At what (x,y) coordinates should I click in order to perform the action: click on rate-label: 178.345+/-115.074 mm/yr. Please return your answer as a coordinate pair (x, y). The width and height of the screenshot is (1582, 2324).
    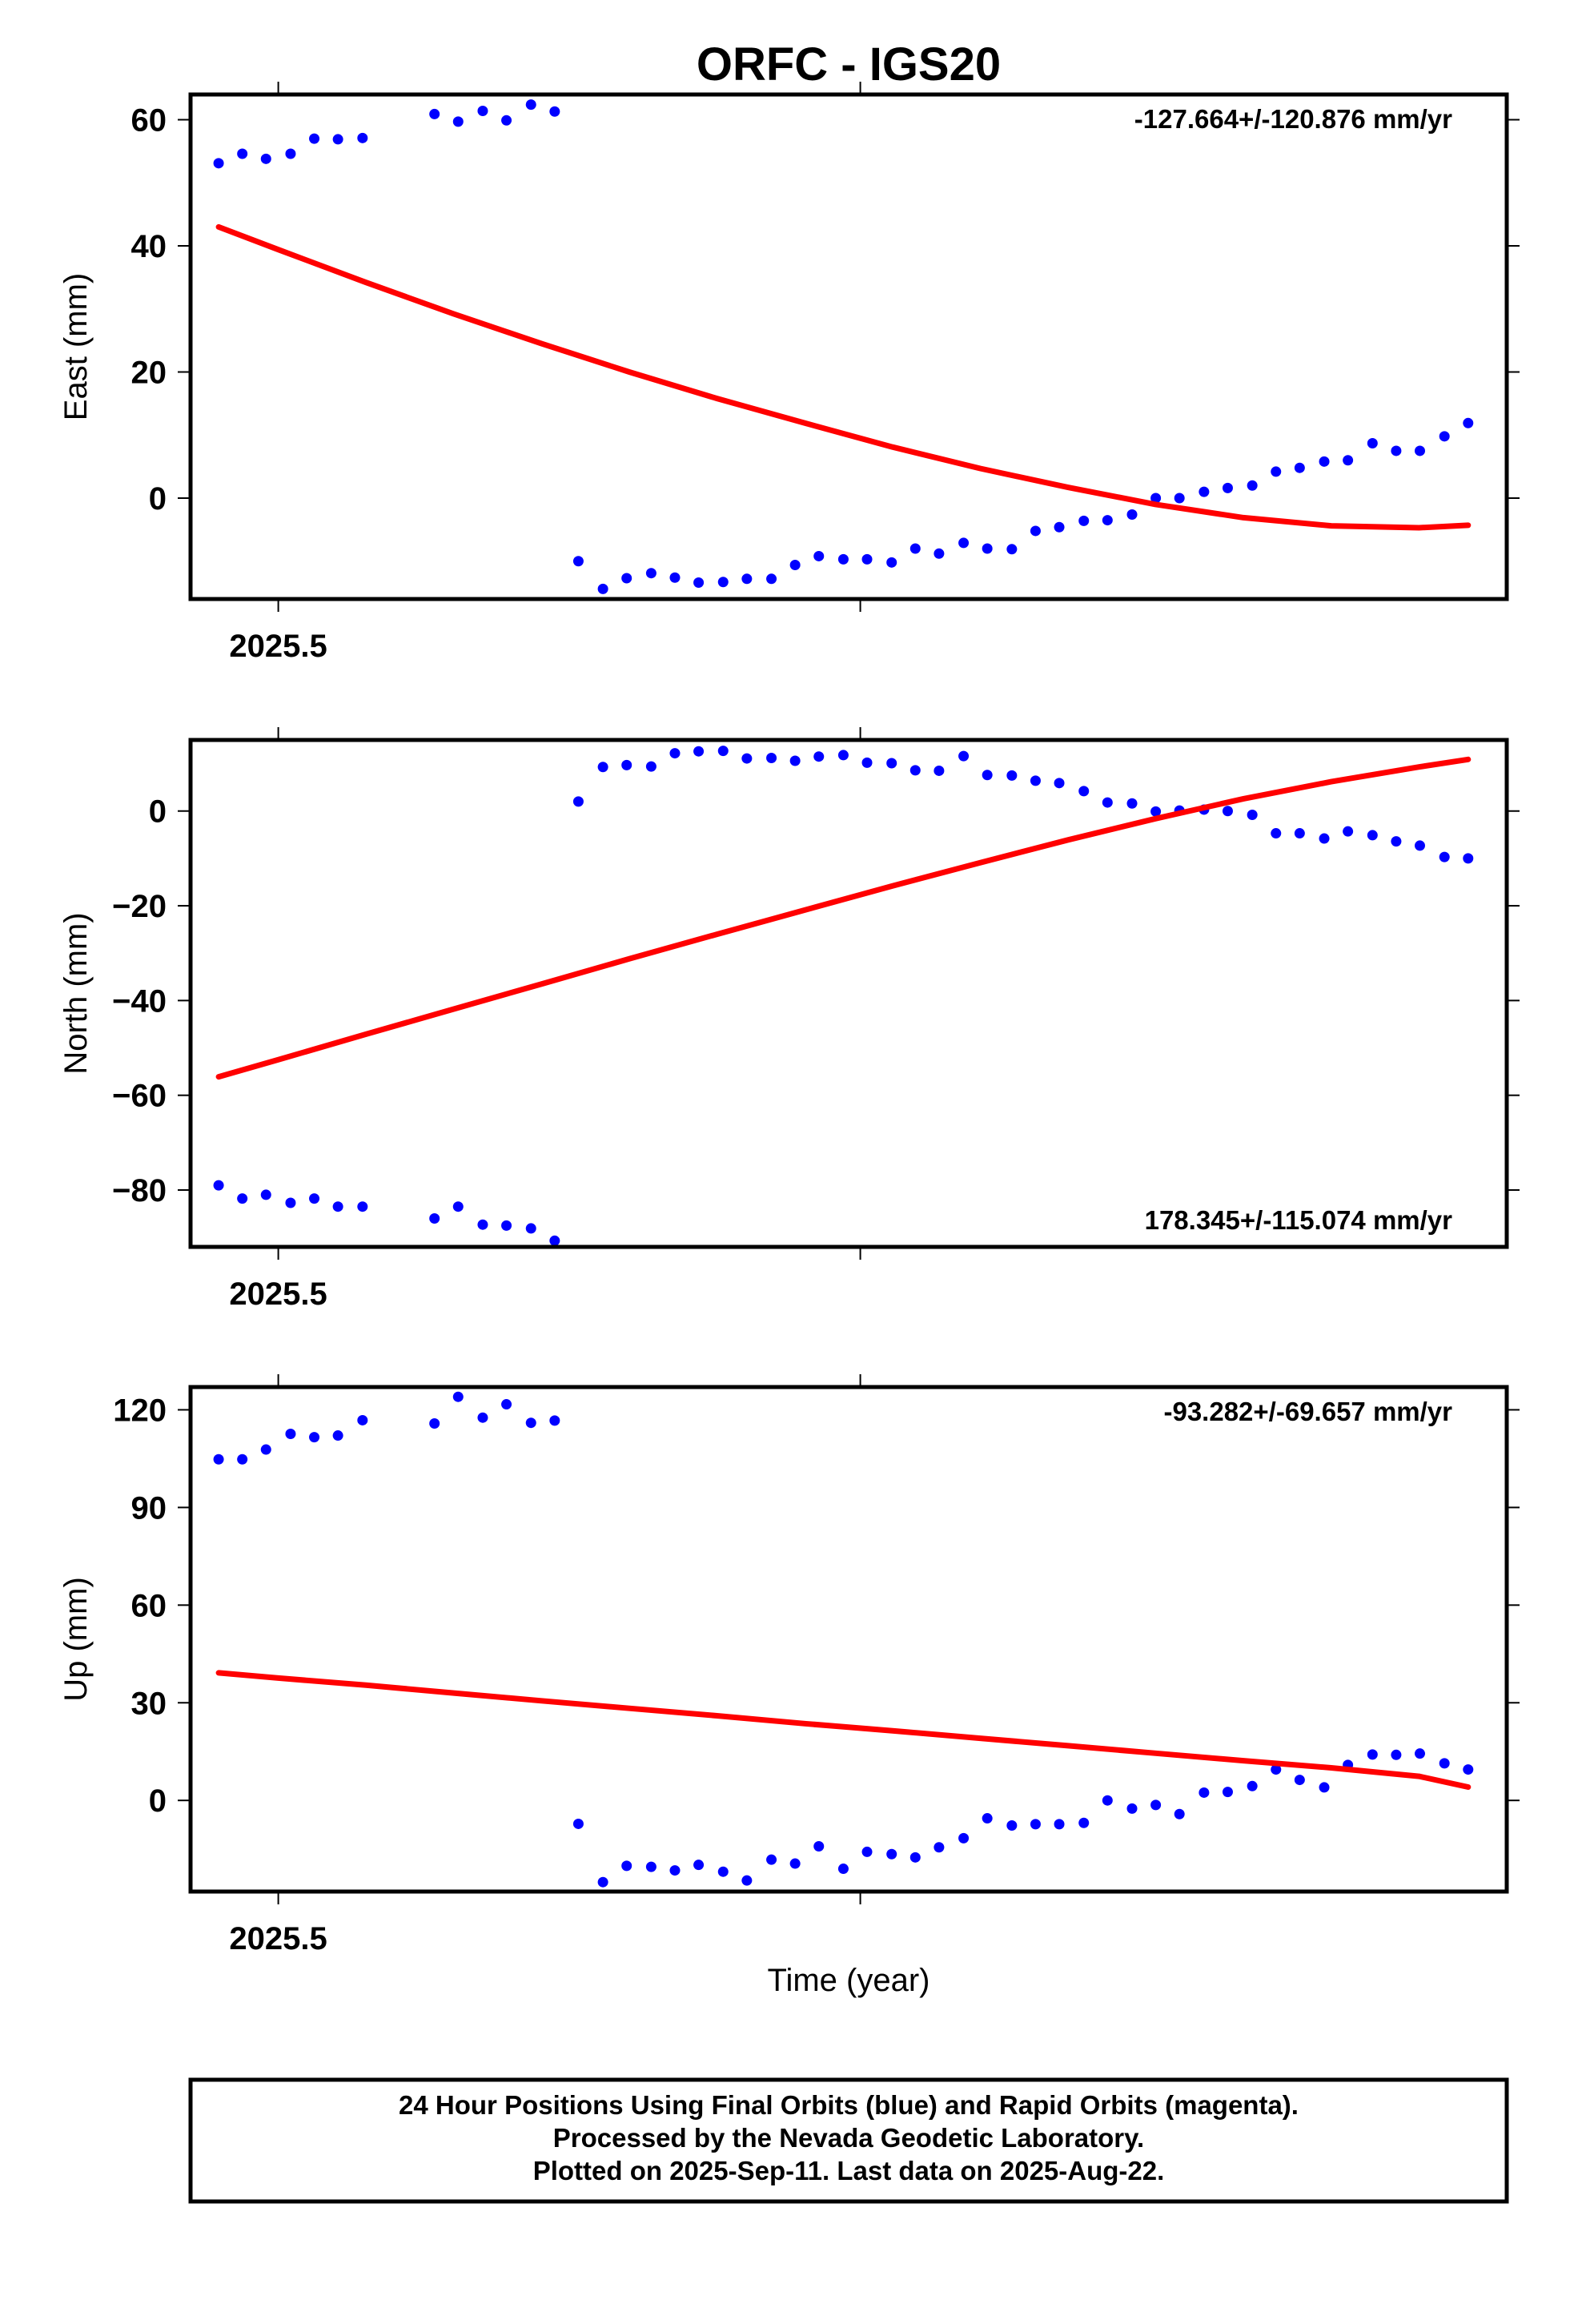
    Looking at the image, I should click on (1299, 1220).